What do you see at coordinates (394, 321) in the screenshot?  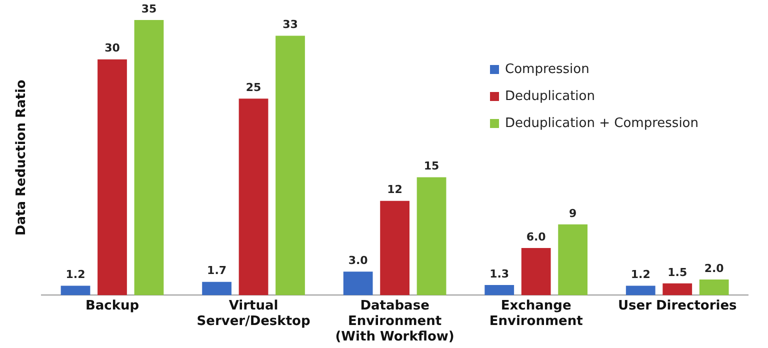 I see `x-tick-label: Database Environment (With Workflow)` at bounding box center [394, 321].